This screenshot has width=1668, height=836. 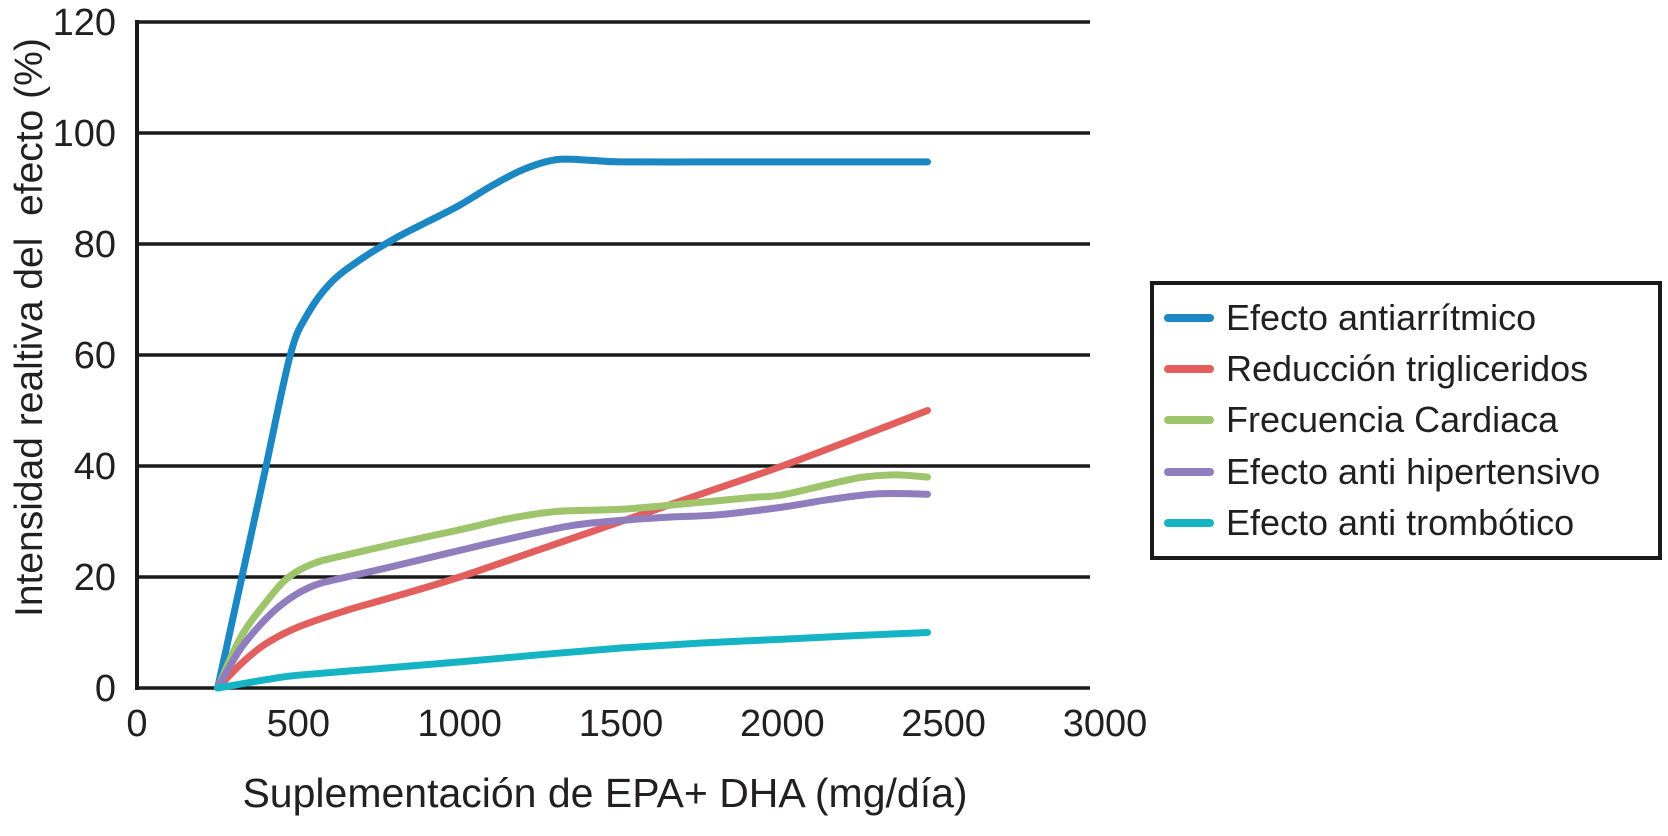 What do you see at coordinates (84, 23) in the screenshot?
I see `y-tick-label-120: 120` at bounding box center [84, 23].